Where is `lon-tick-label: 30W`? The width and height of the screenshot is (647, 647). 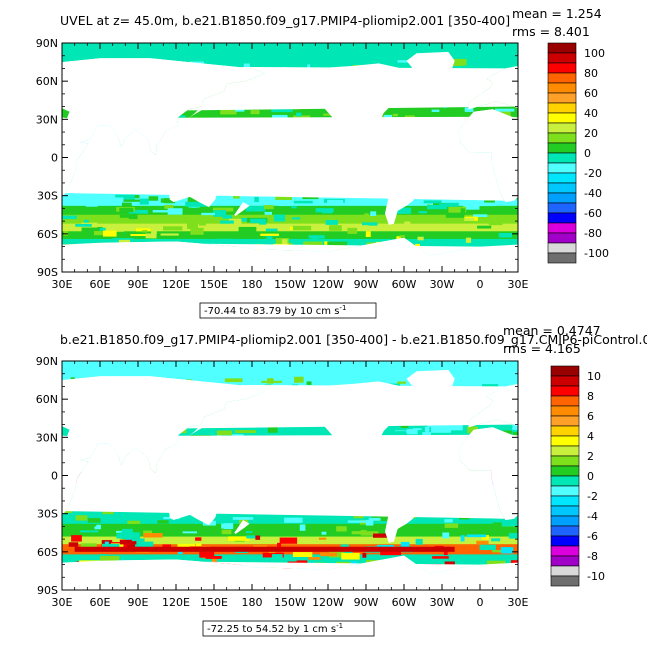
lon-tick-label: 30W is located at coordinates (442, 602).